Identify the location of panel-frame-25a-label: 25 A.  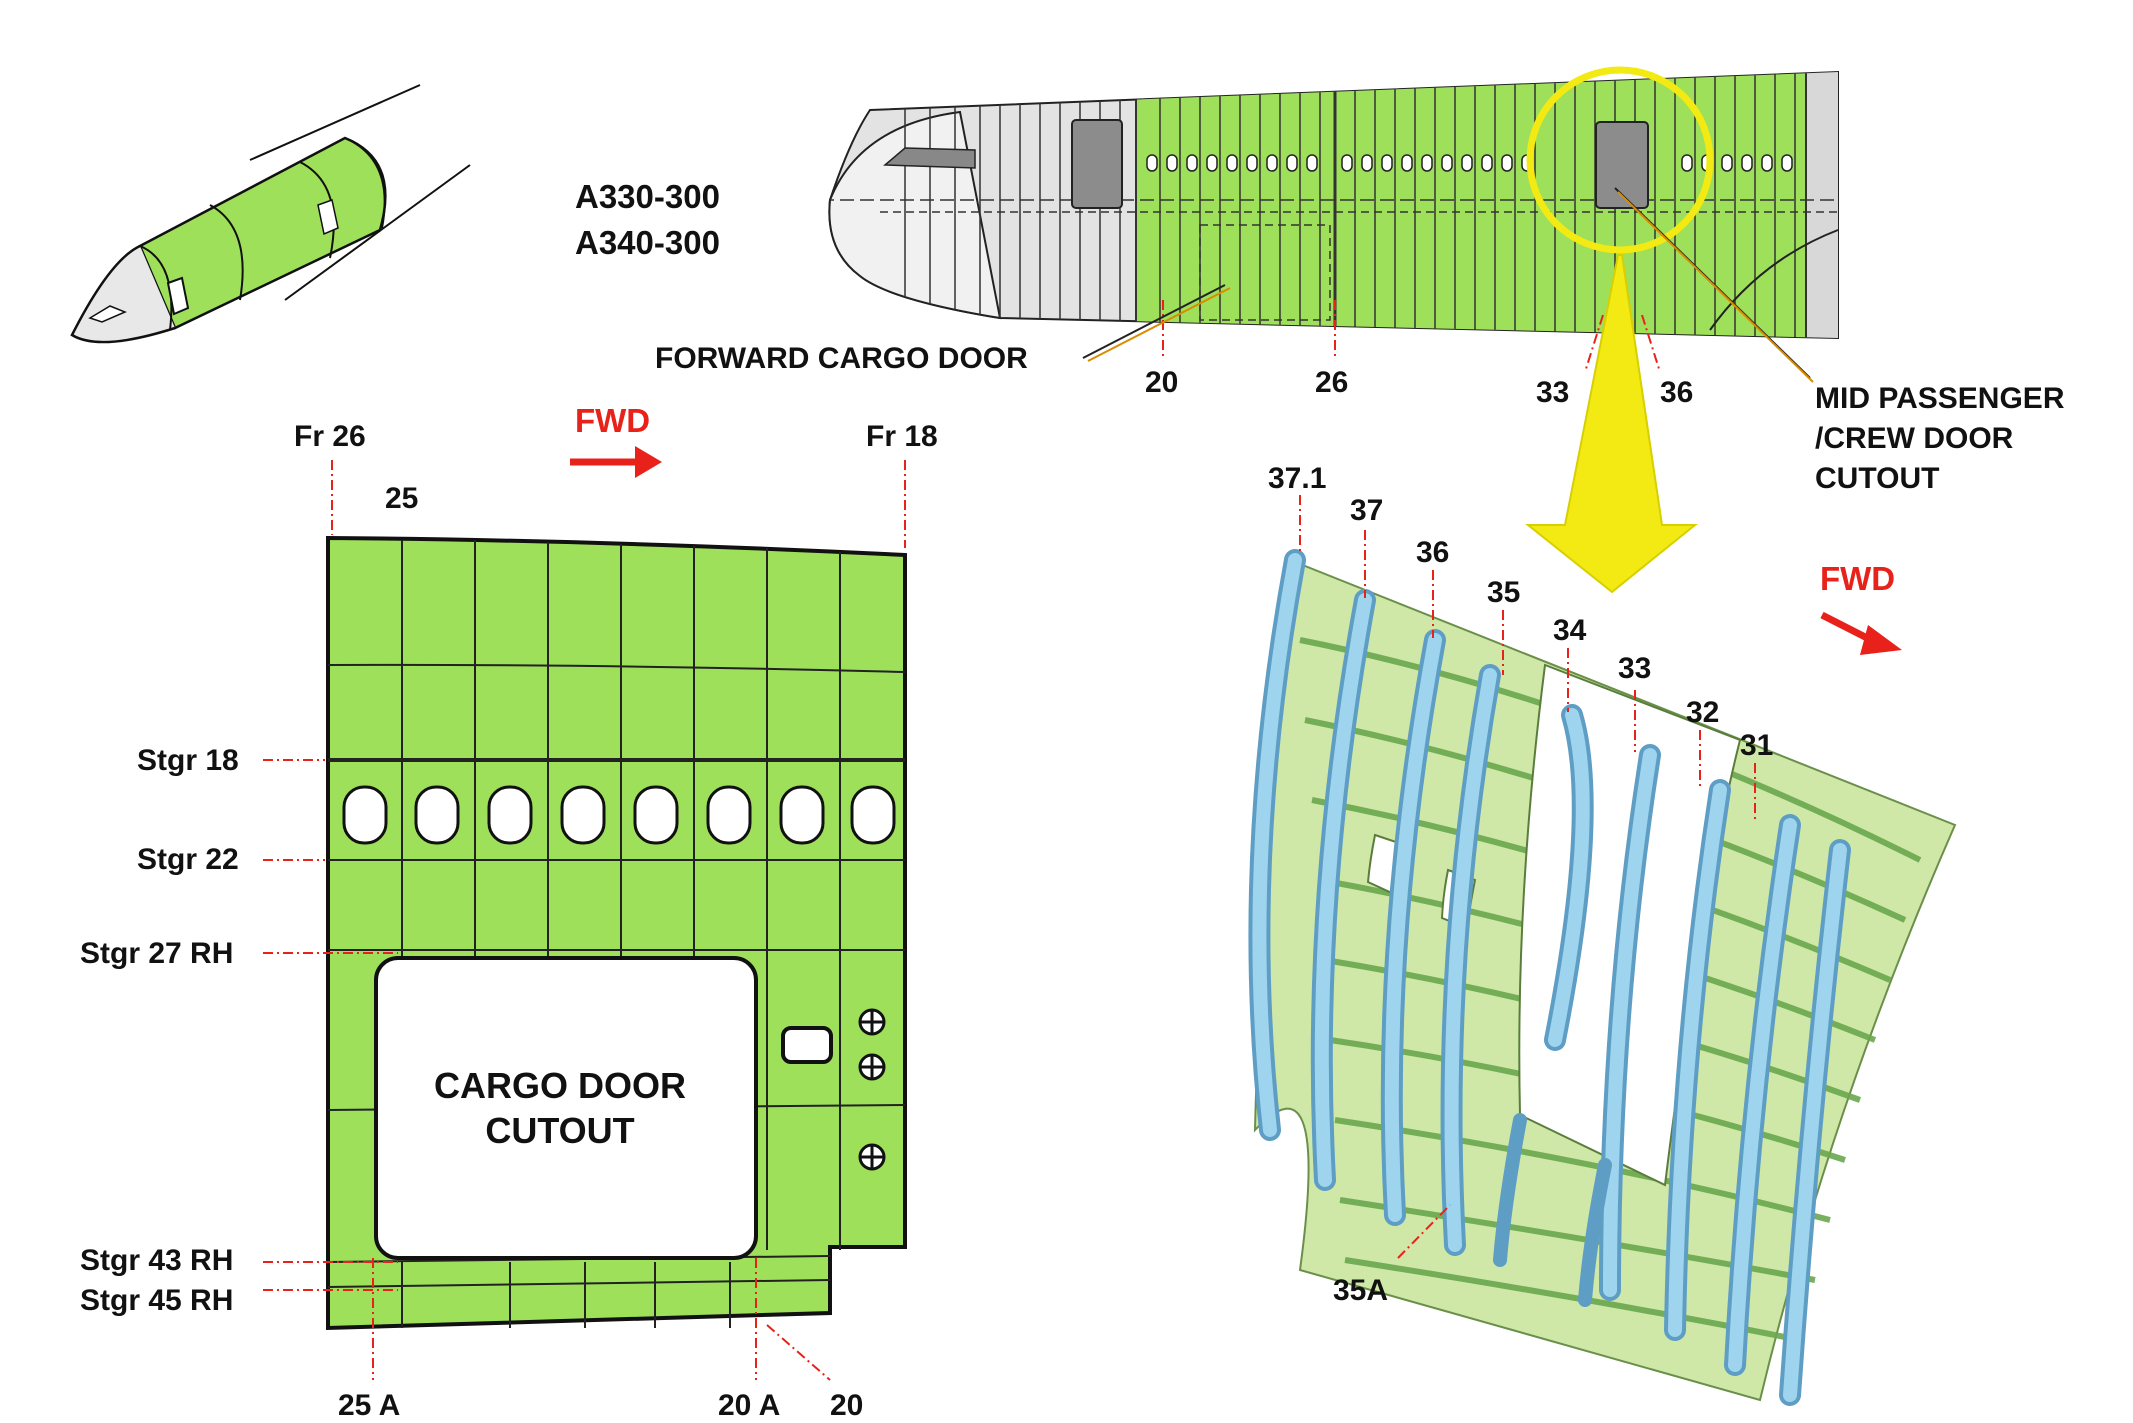
(369, 1405).